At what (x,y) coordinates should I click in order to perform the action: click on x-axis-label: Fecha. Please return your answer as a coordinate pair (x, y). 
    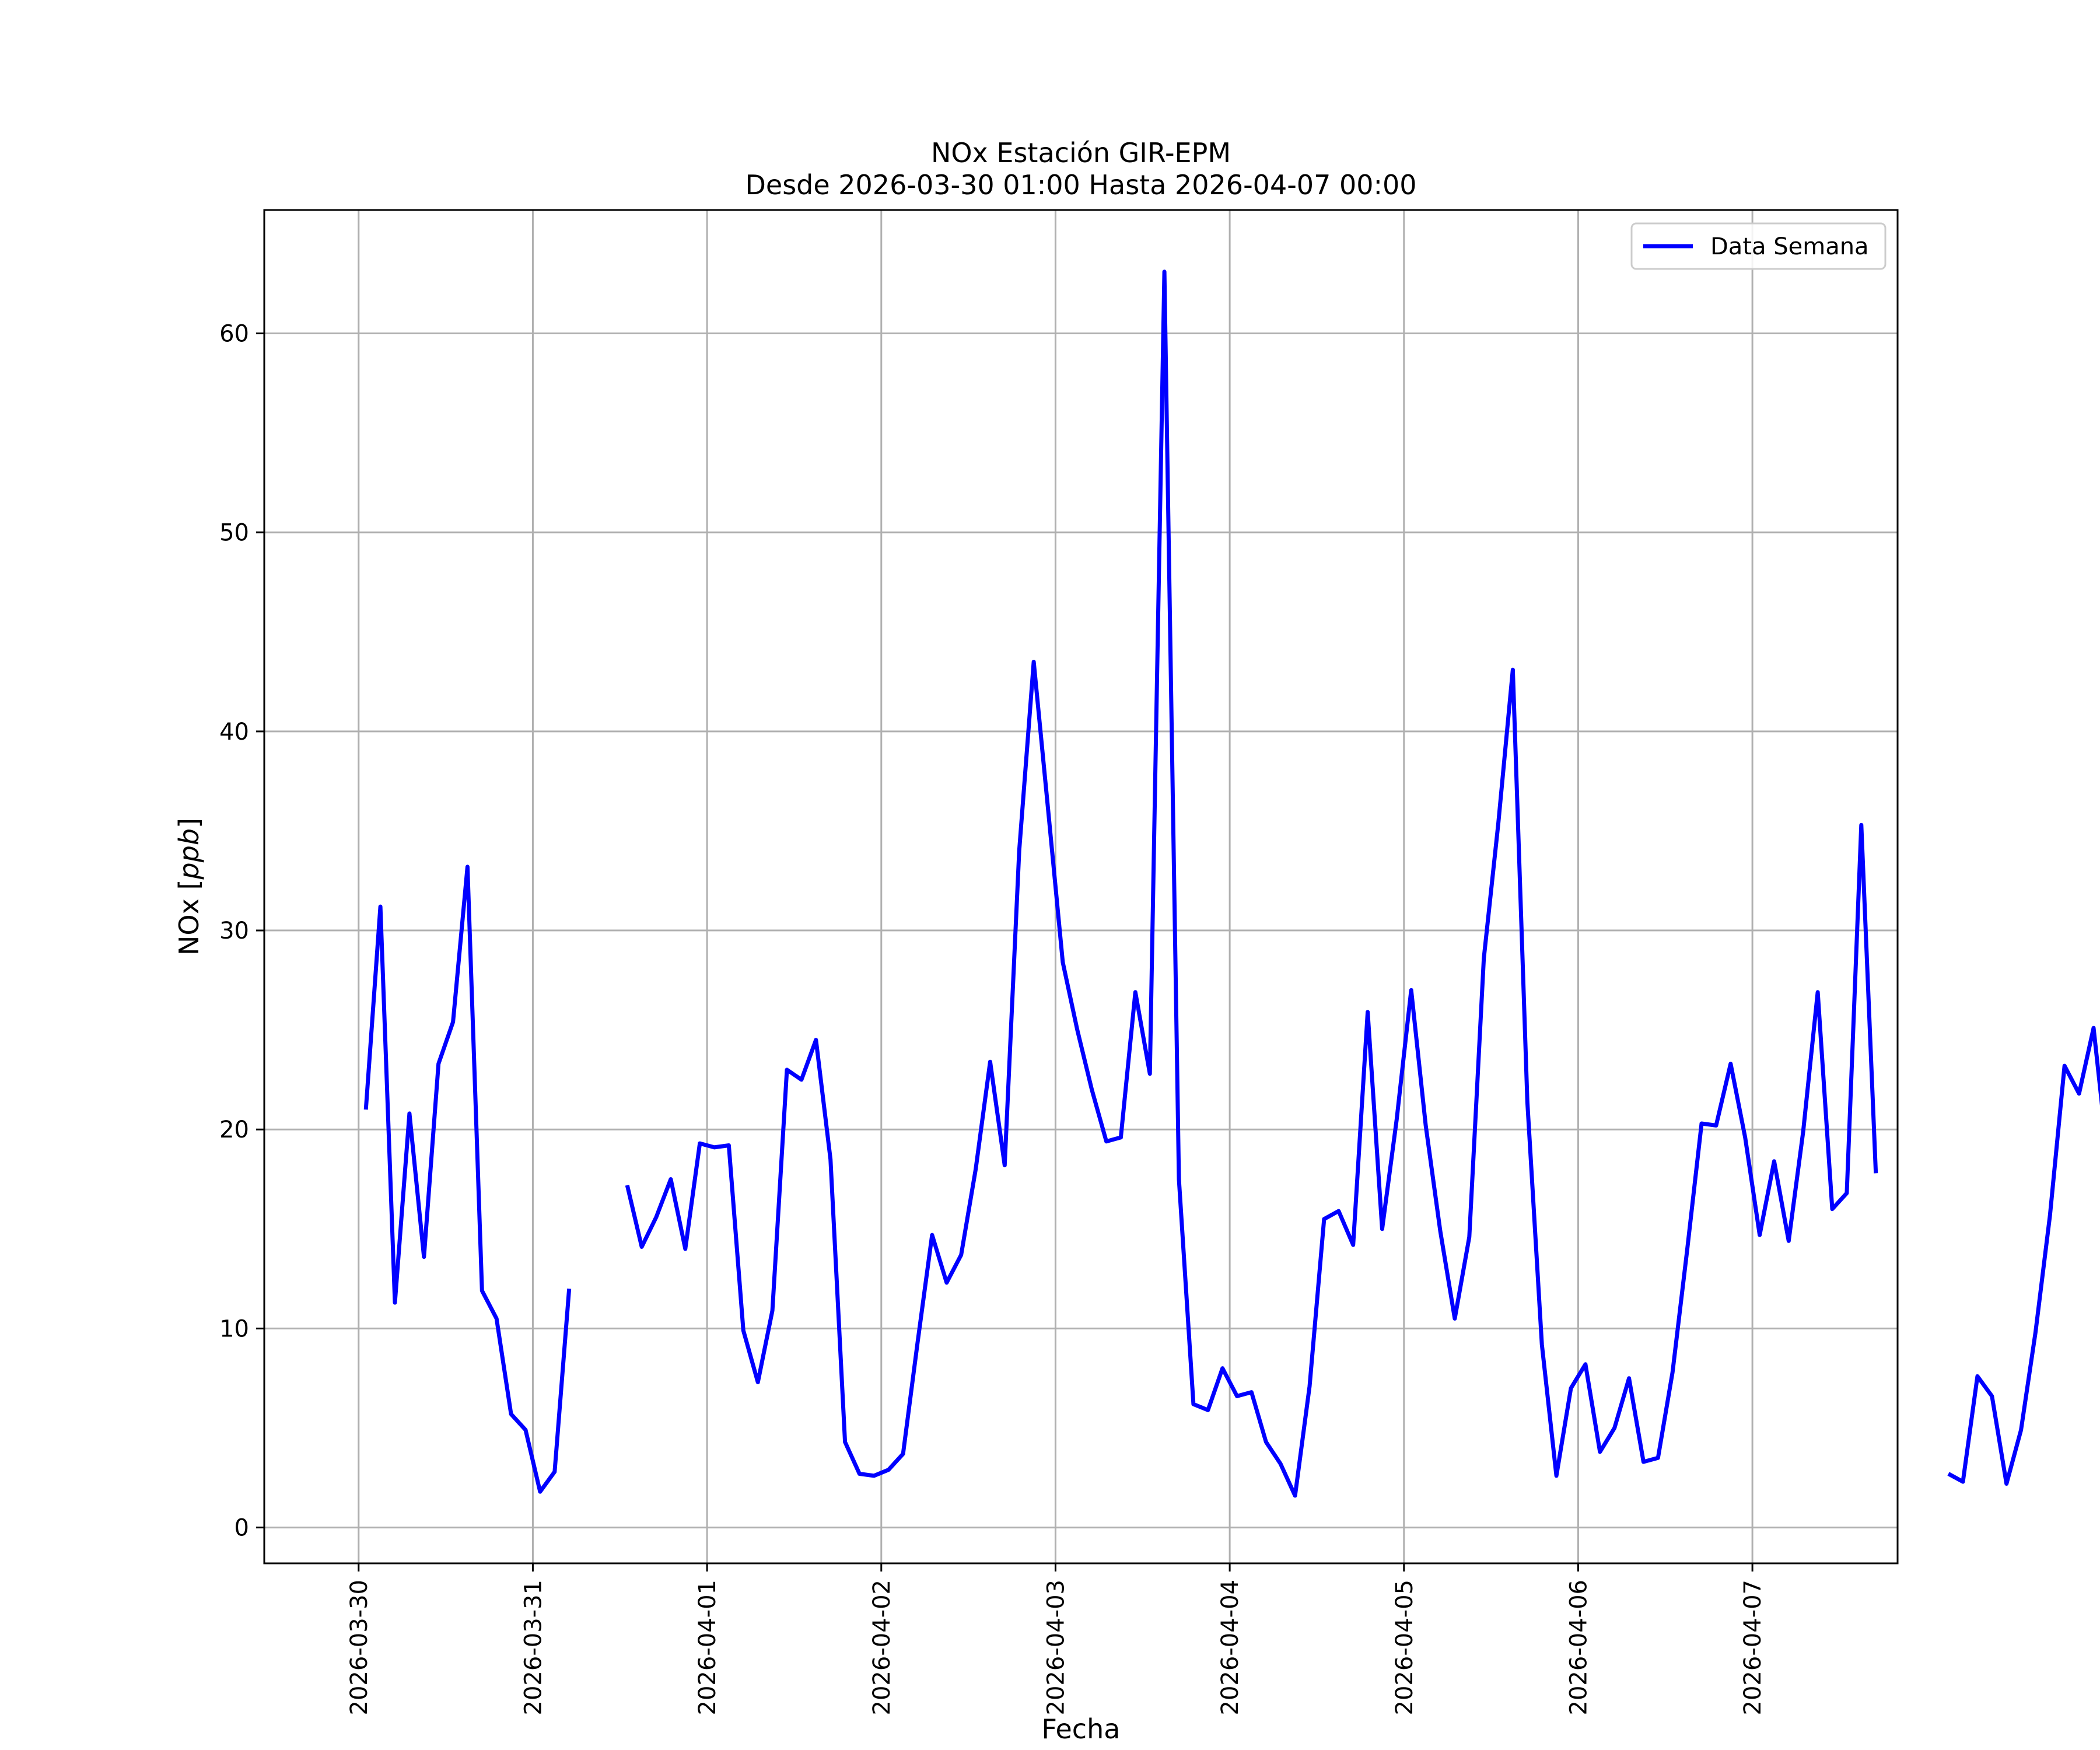
    Looking at the image, I should click on (1081, 1729).